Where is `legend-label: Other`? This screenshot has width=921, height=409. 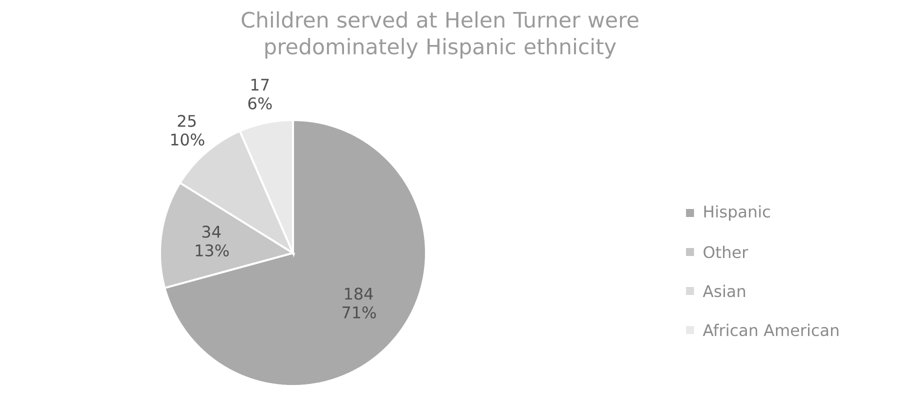
legend-label: Other is located at coordinates (726, 252).